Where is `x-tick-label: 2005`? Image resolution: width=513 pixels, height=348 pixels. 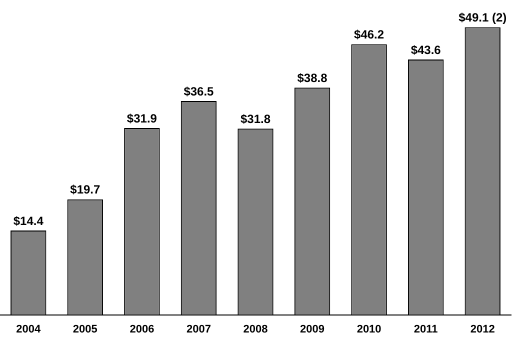
x-tick-label: 2005 is located at coordinates (85, 329).